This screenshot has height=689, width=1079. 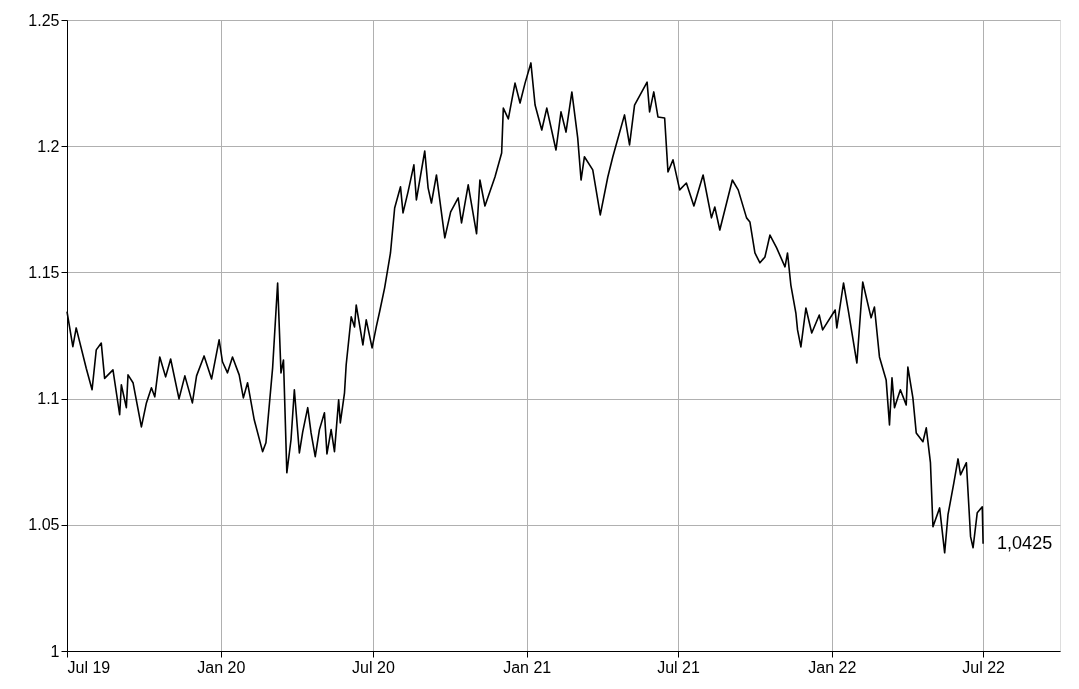 What do you see at coordinates (44, 525) in the screenshot?
I see `y-tick-label: 1.05` at bounding box center [44, 525].